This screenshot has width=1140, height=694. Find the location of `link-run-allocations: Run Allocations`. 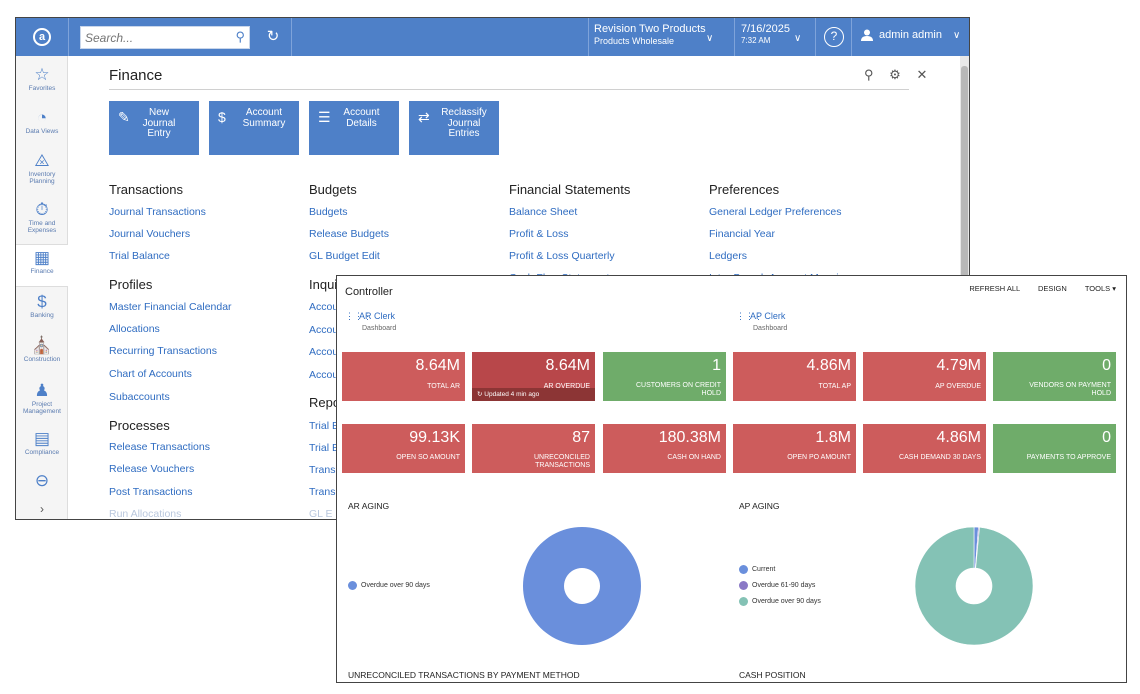

link-run-allocations: Run Allocations is located at coordinates (145, 514).